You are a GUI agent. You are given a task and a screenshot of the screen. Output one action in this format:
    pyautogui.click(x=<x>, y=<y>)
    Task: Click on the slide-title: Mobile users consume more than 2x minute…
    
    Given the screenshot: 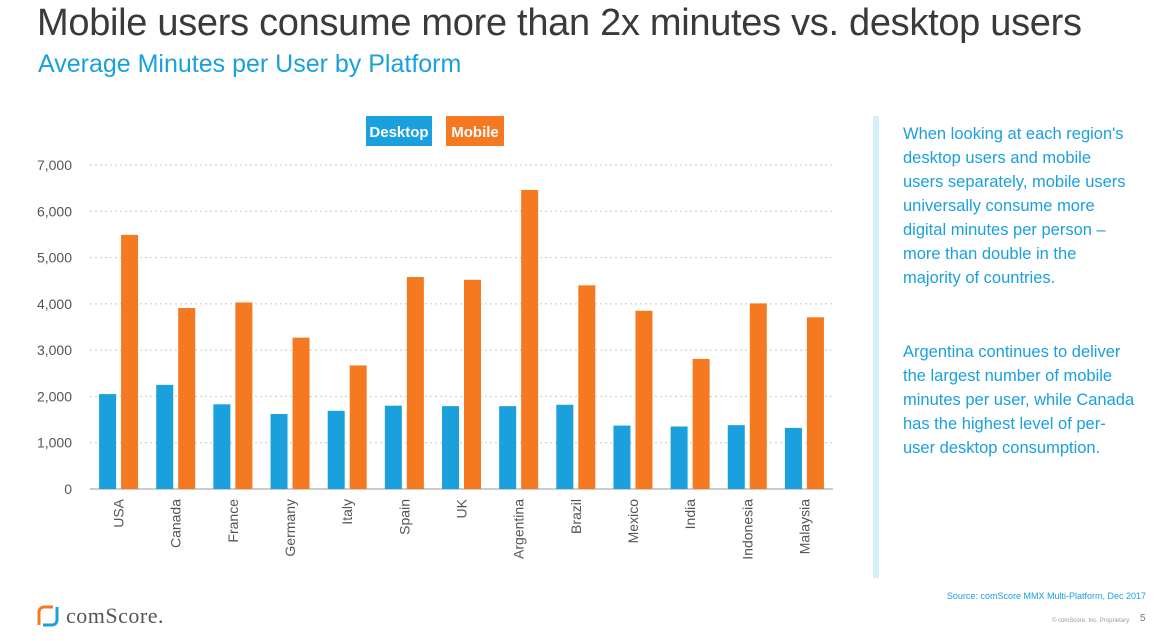 What is the action you would take?
    pyautogui.click(x=559, y=23)
    